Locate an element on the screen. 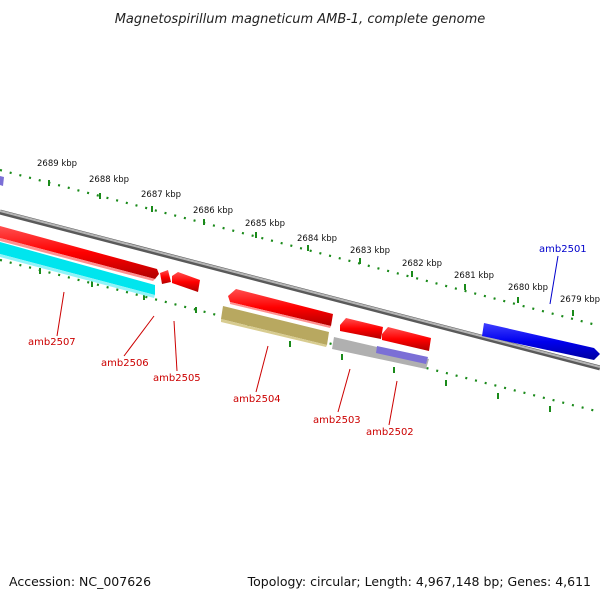 The image size is (600, 600). scale-label: 2684 kbp is located at coordinates (317, 239).